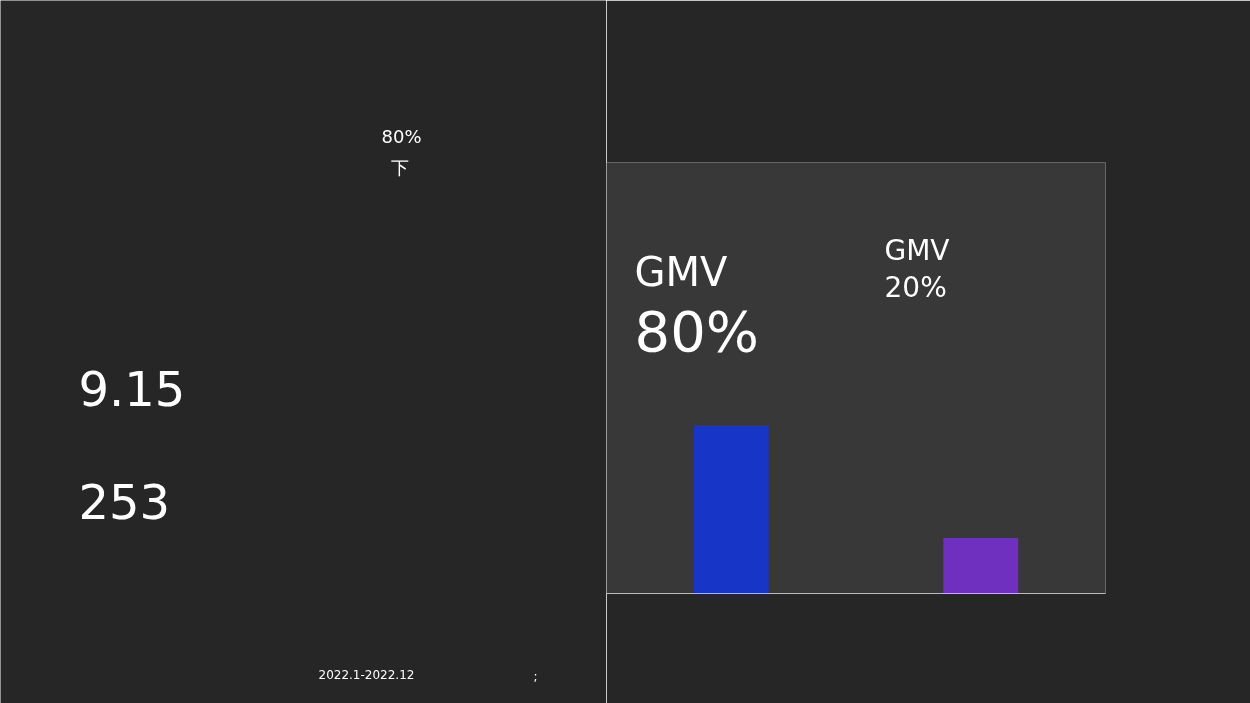 The image size is (1250, 703). I want to click on text: 2022.1-2022.12, so click(366, 674).